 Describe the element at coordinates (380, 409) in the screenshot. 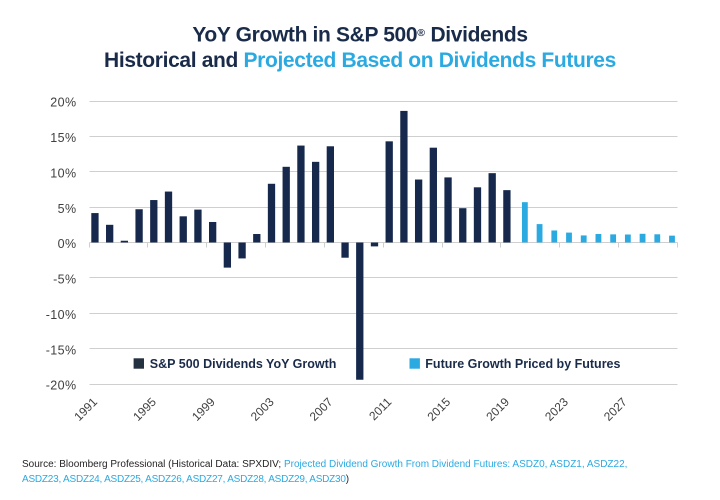

I see `svg-text: 2011` at that location.